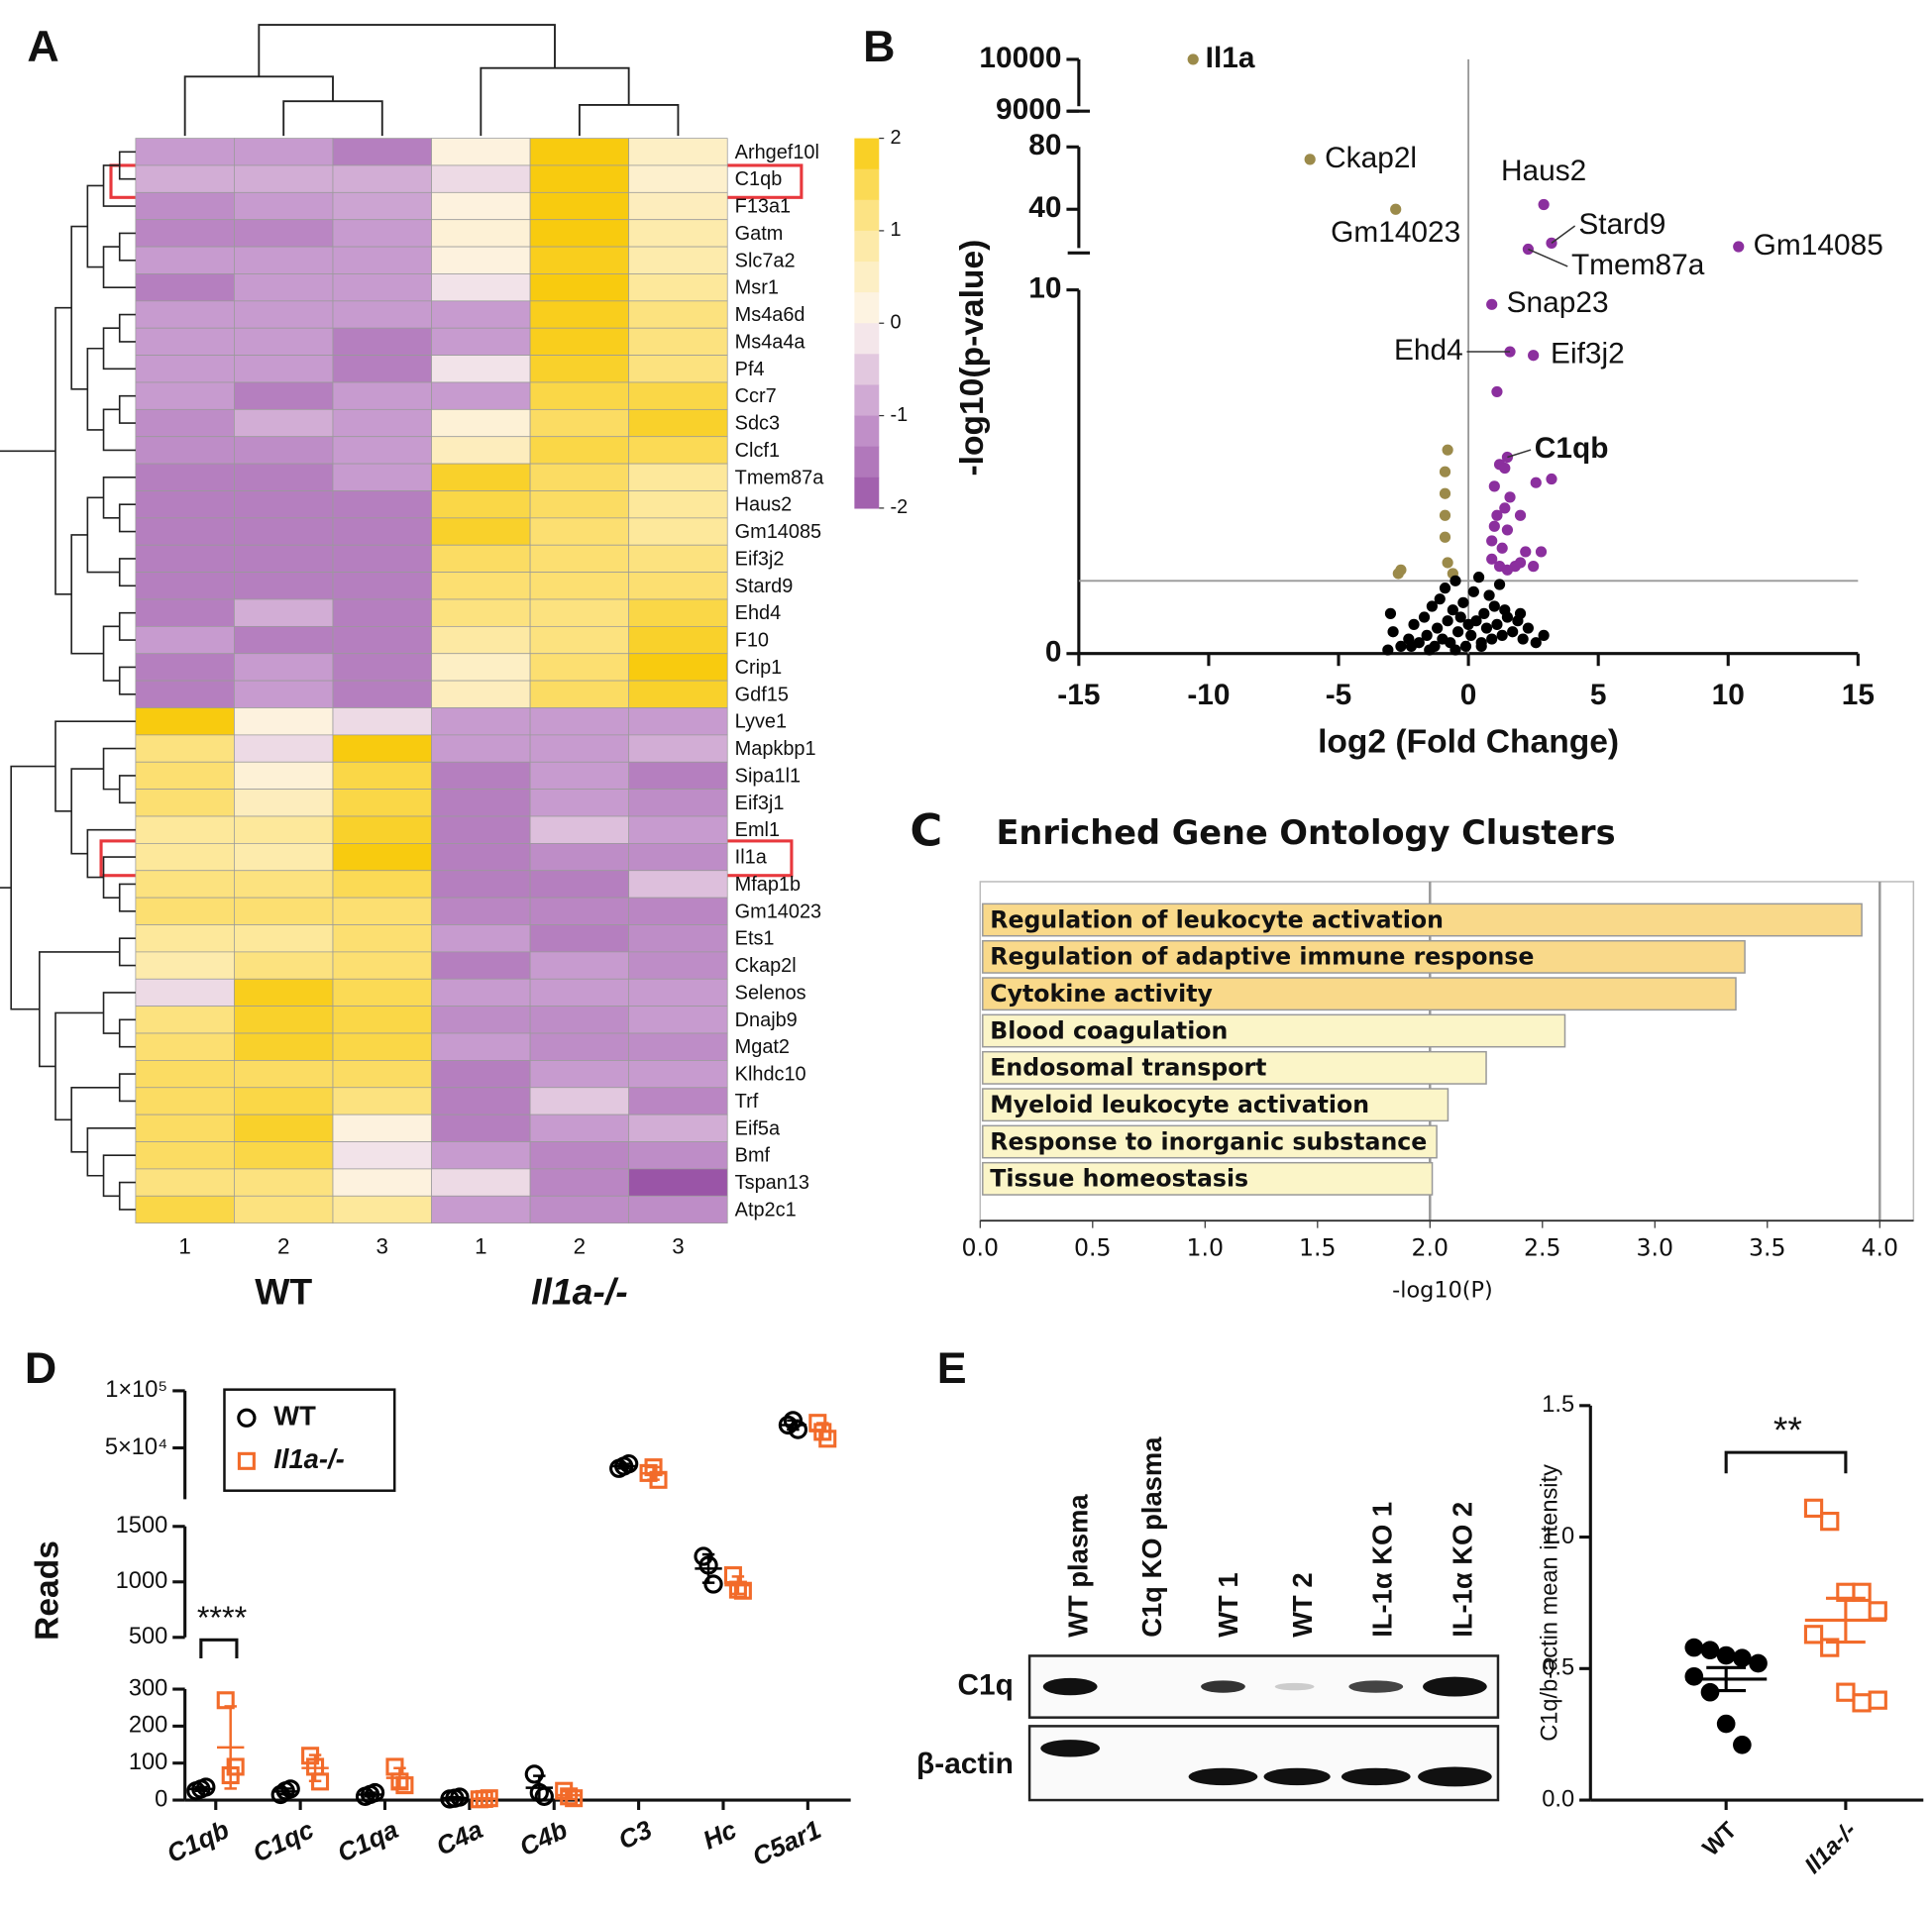  What do you see at coordinates (758, 613) in the screenshot?
I see `row-label: Ehd4` at bounding box center [758, 613].